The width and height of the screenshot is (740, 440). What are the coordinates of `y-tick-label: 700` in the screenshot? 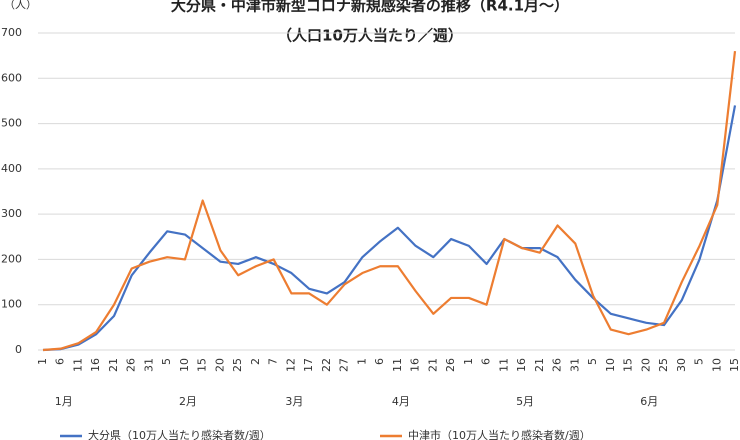 It's located at (11, 32).